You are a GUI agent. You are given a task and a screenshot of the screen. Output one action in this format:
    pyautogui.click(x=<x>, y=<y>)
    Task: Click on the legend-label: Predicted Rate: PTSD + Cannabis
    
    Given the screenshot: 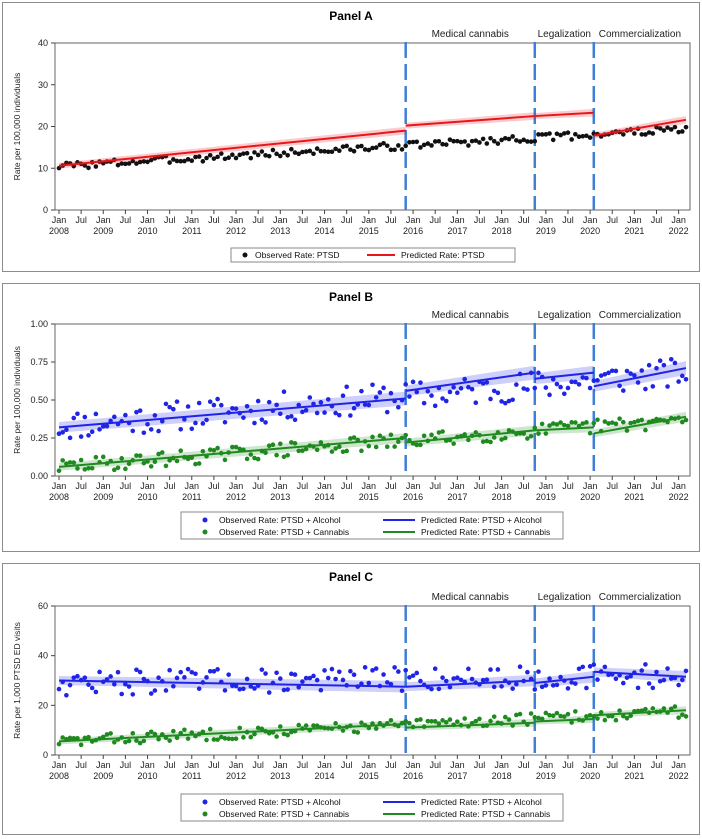 What is the action you would take?
    pyautogui.click(x=485, y=532)
    